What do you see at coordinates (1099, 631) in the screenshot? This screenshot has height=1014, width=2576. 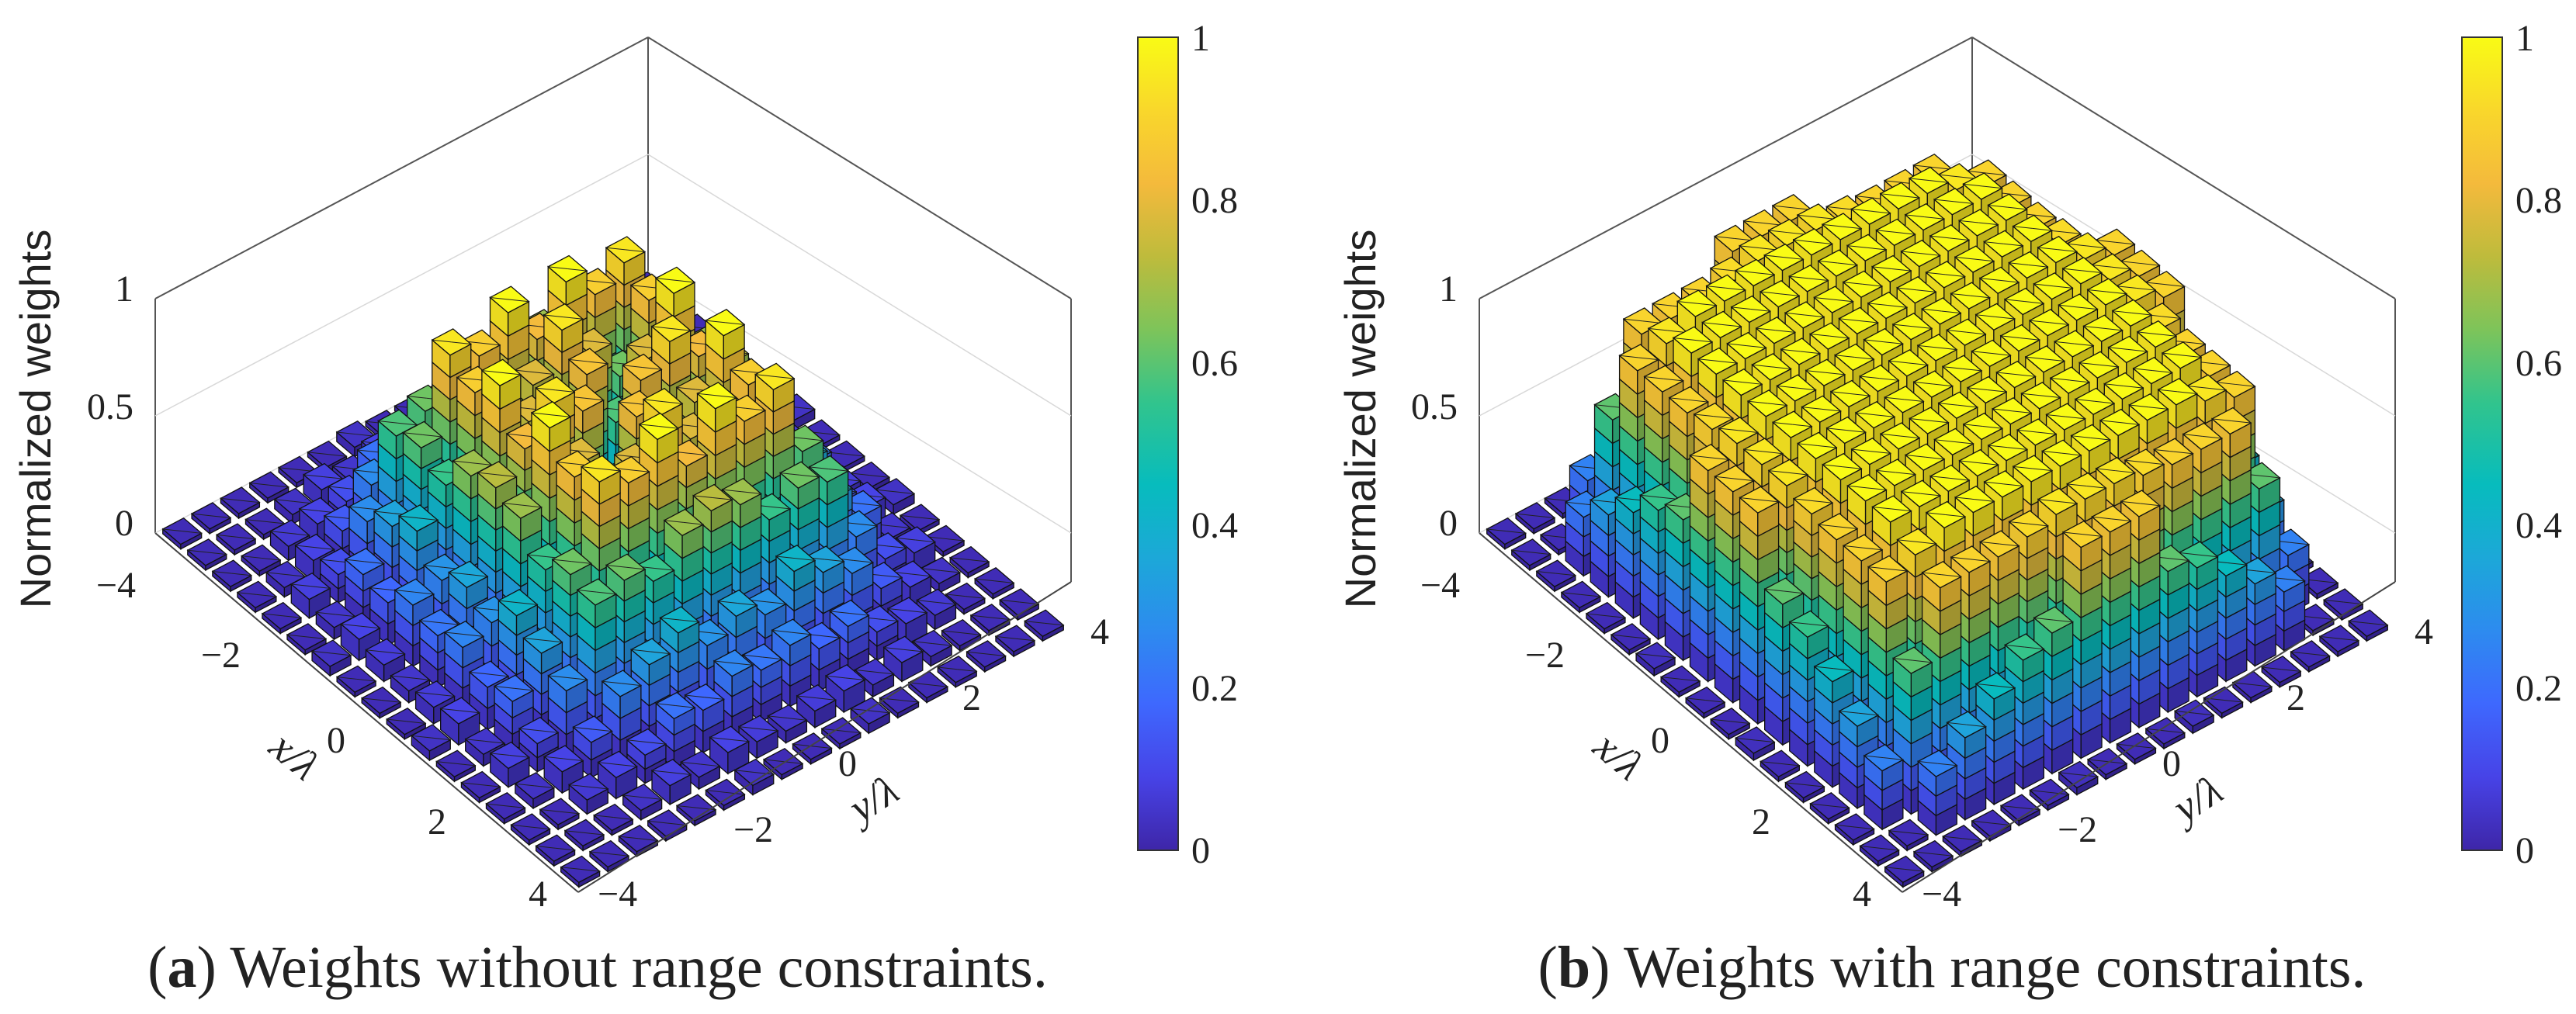 I see `panel-a-y-tick-4: 4` at bounding box center [1099, 631].